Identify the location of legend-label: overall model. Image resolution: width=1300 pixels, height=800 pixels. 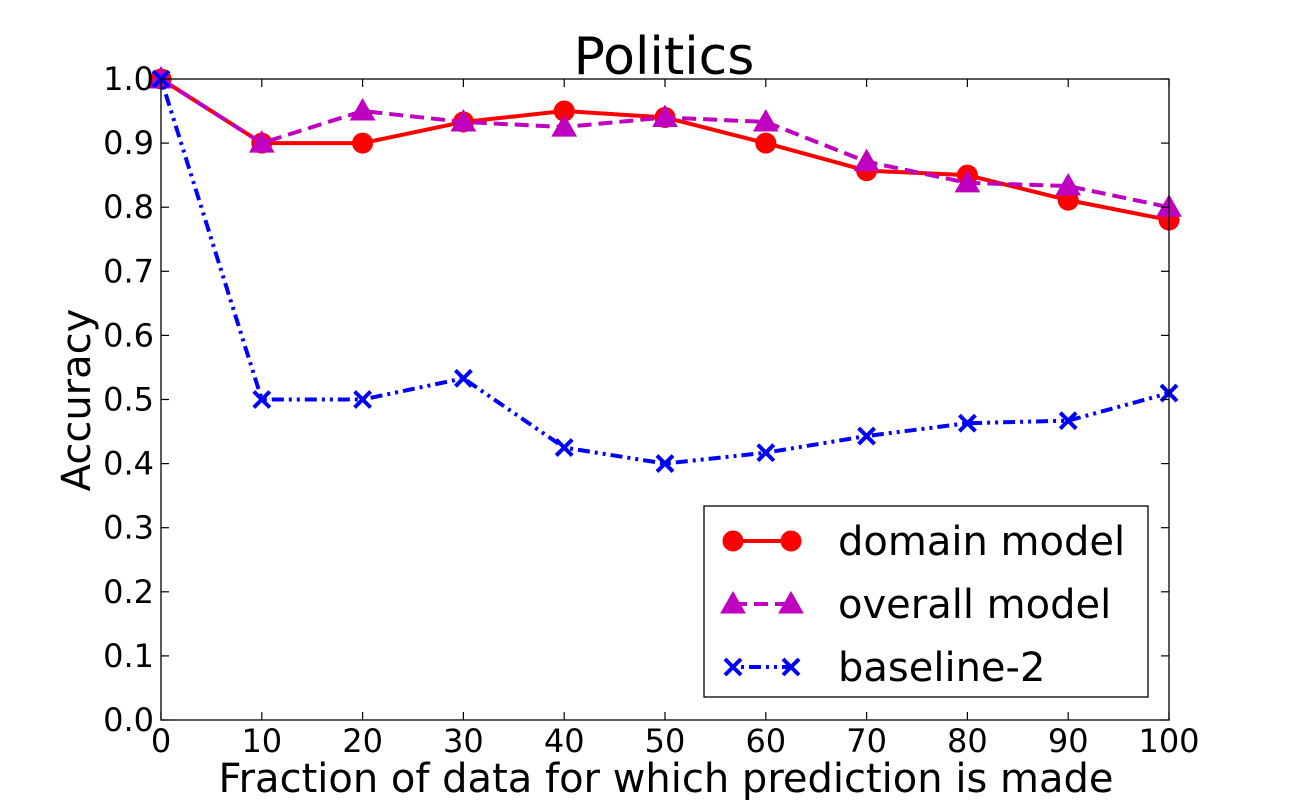
(974, 605).